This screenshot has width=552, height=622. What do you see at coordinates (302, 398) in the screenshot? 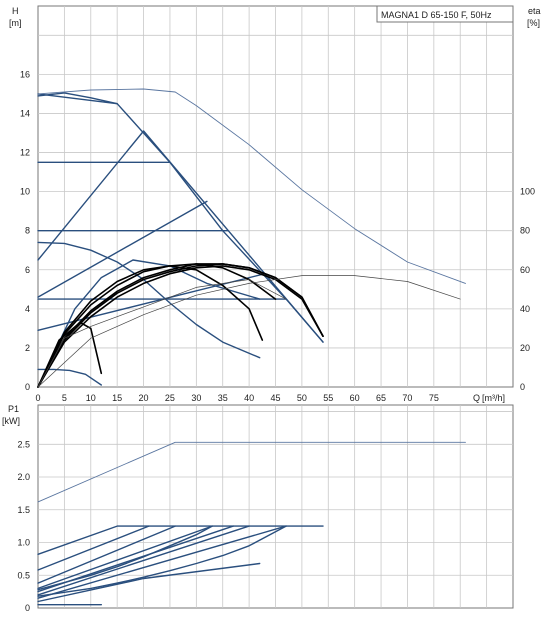
I see `flow-tick-label: 50` at bounding box center [302, 398].